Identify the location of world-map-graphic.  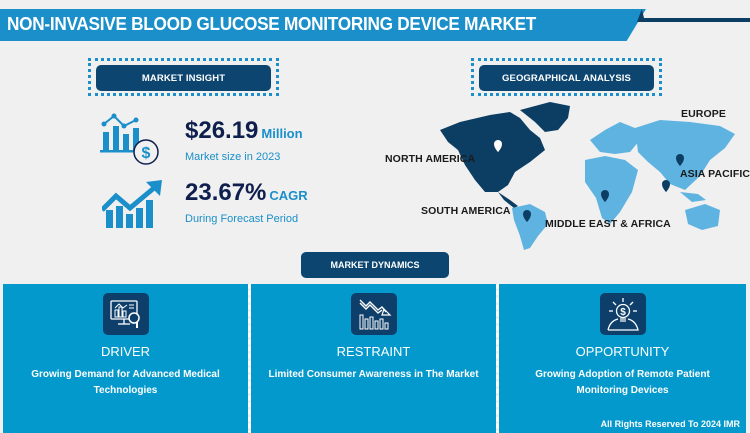
(587, 176).